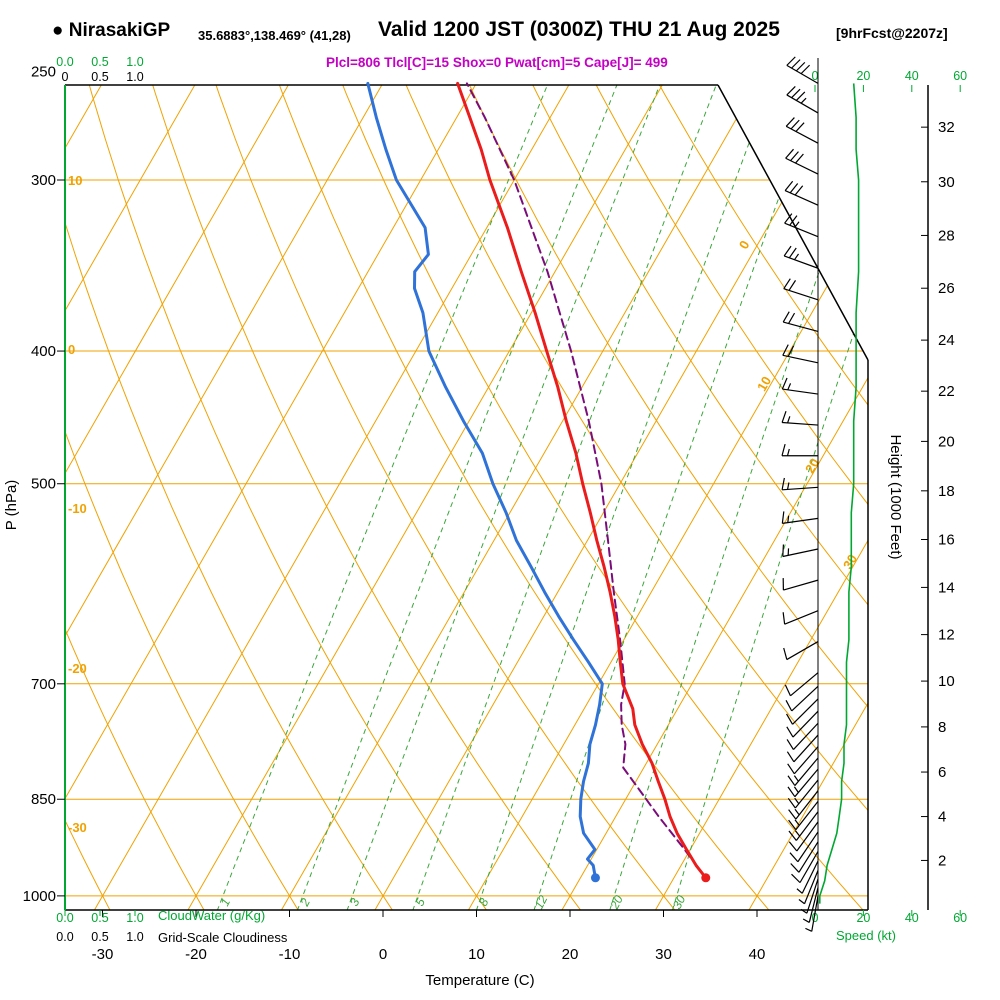 This screenshot has width=1000, height=1000. What do you see at coordinates (480, 980) in the screenshot?
I see `temperature-axis-title: Temperature (C)` at bounding box center [480, 980].